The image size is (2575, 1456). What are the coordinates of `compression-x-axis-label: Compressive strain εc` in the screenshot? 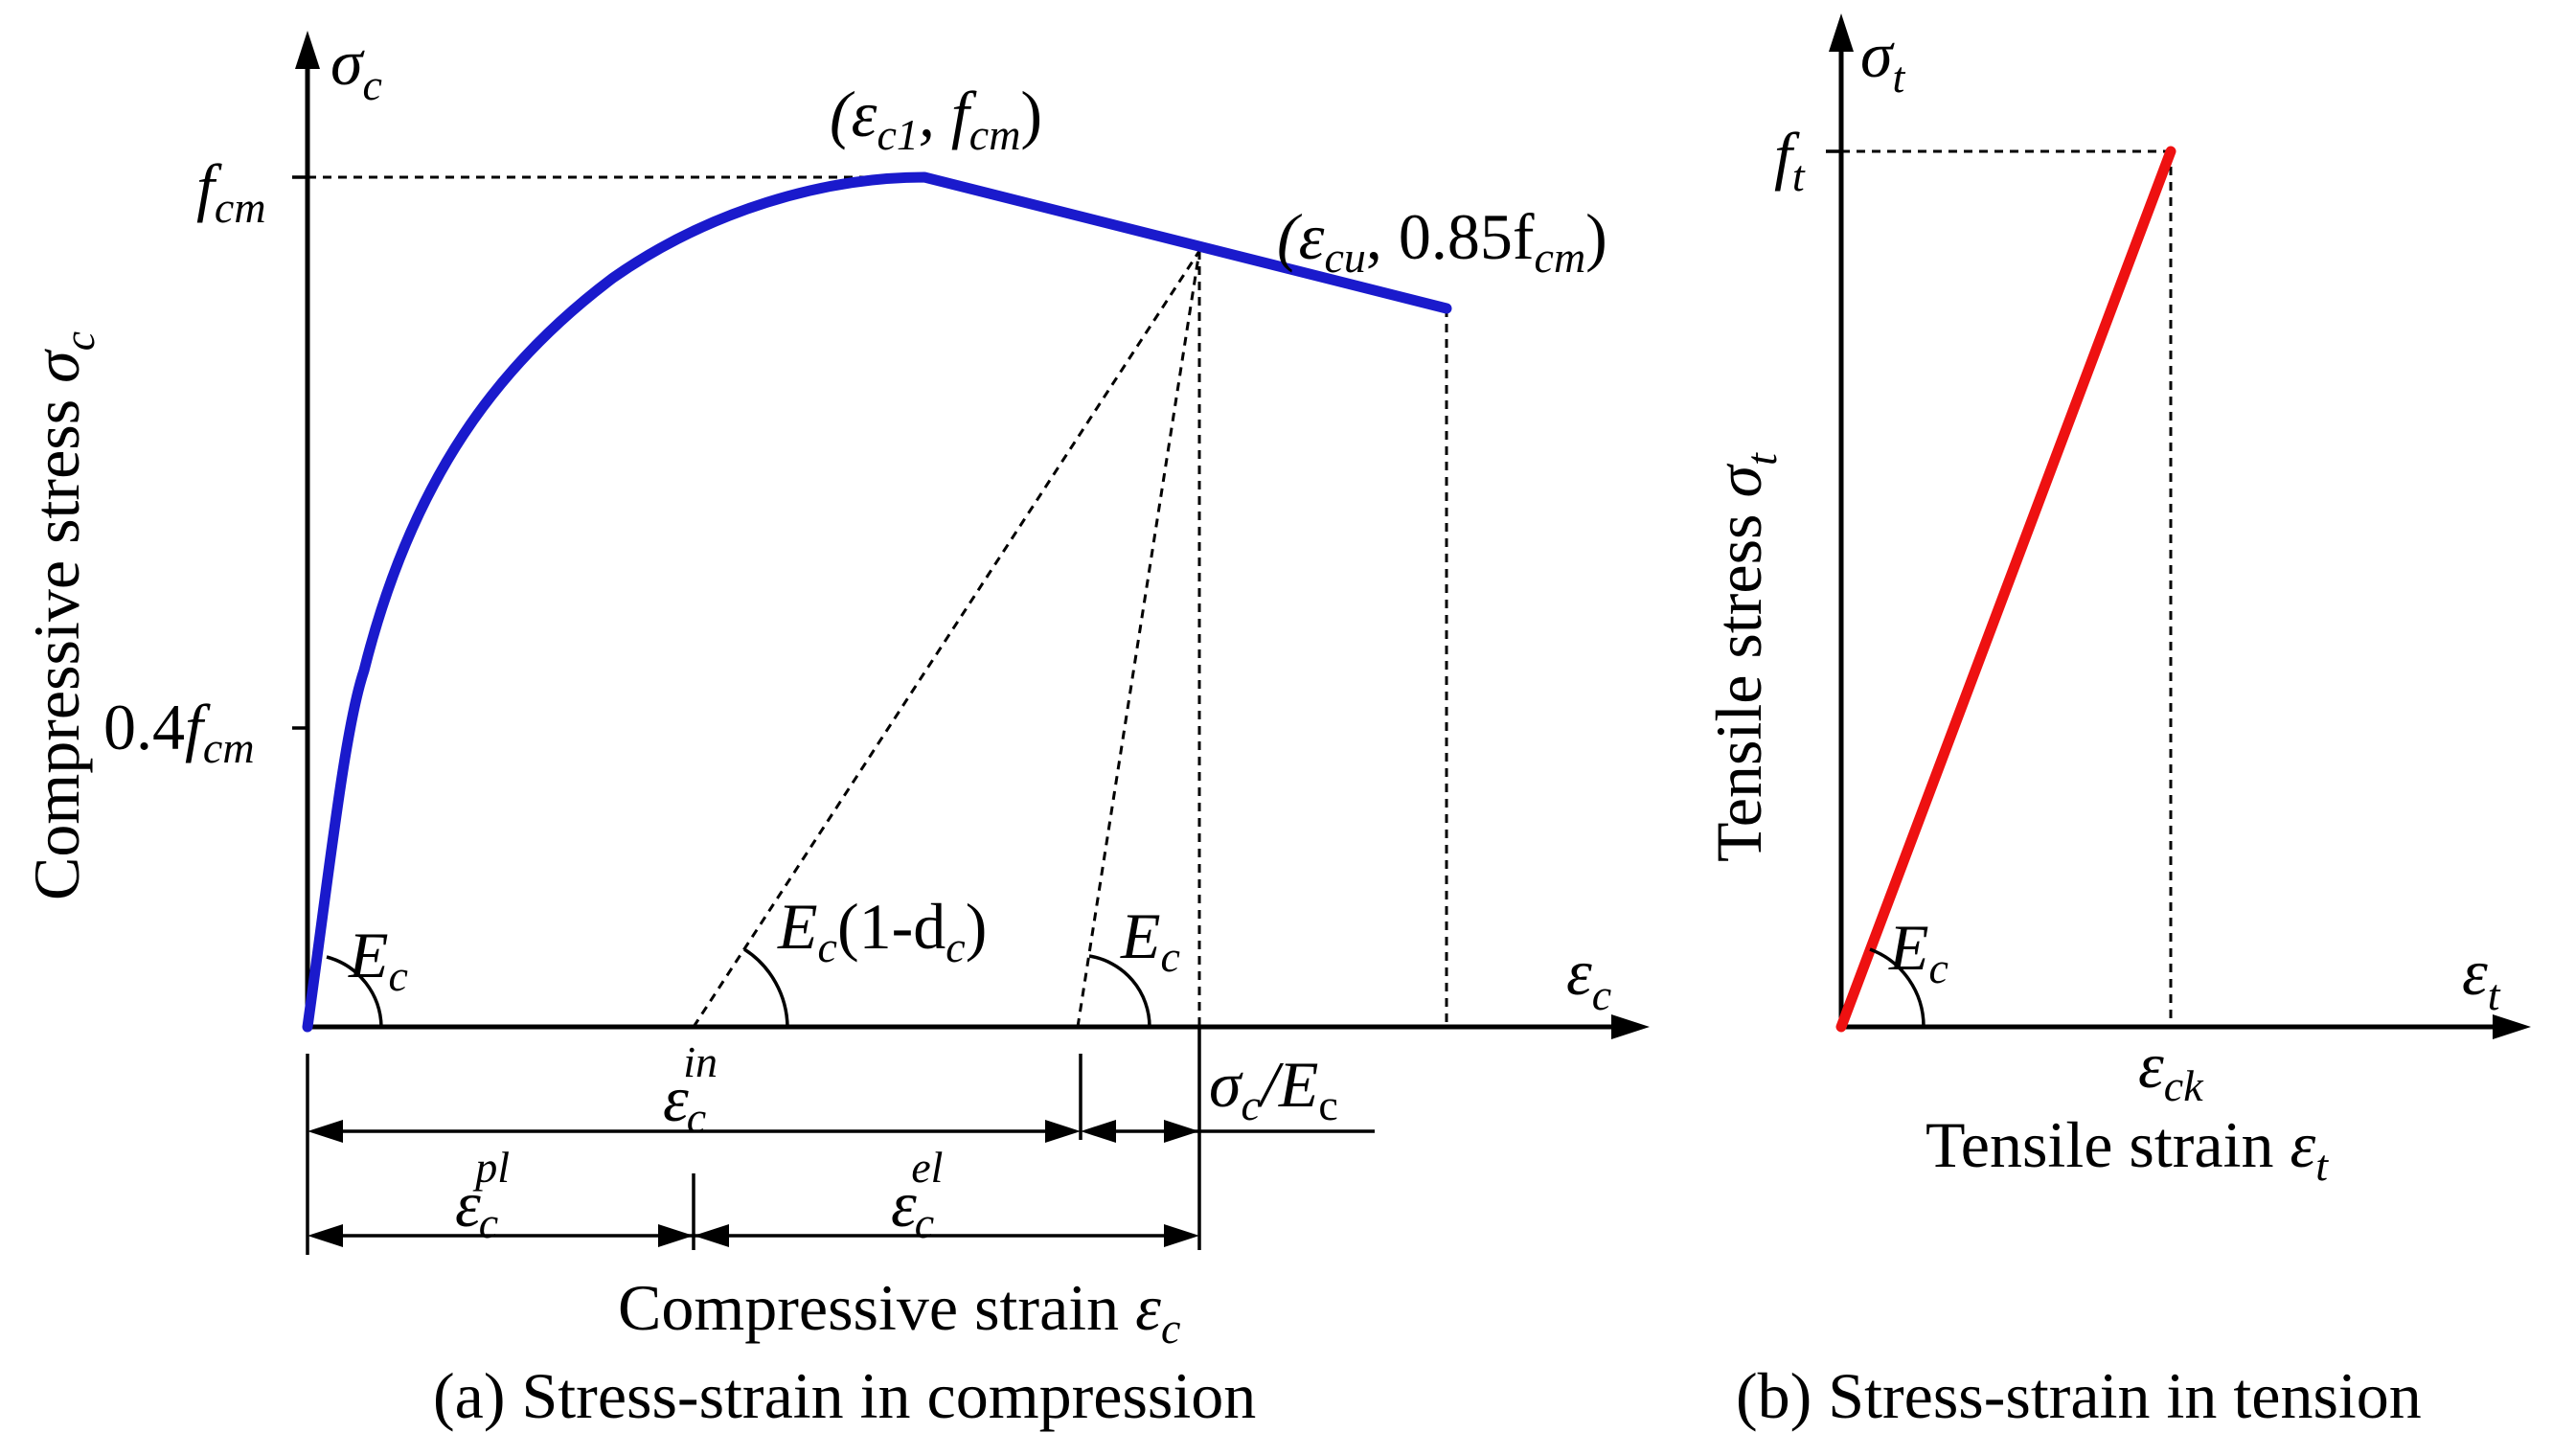 It's located at (899, 1312).